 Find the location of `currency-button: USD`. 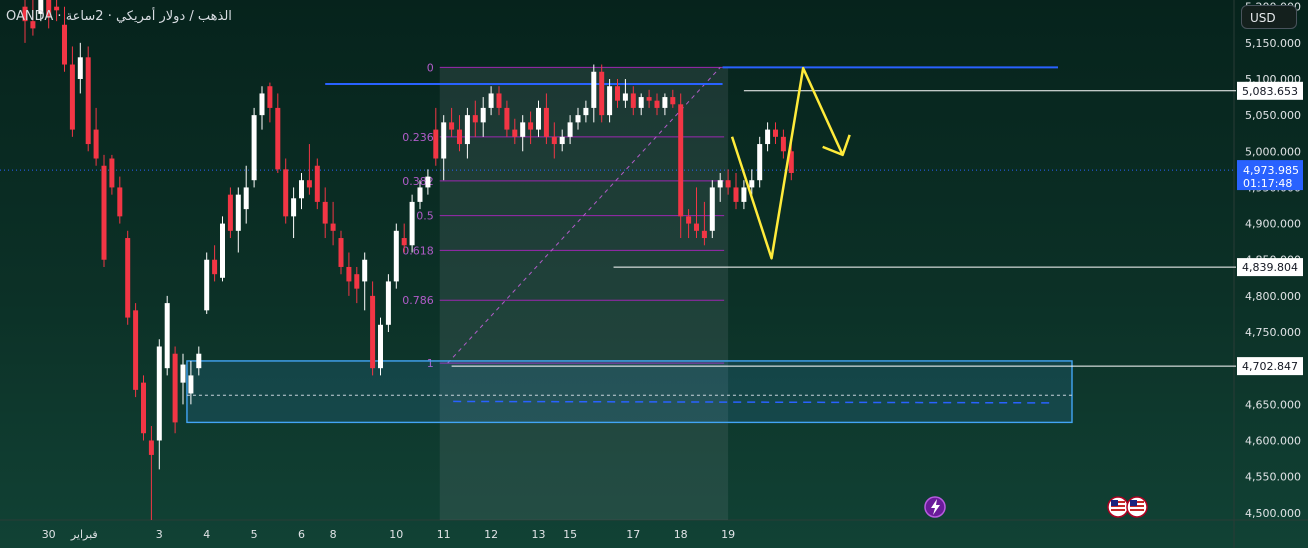

currency-button: USD is located at coordinates (1269, 17).